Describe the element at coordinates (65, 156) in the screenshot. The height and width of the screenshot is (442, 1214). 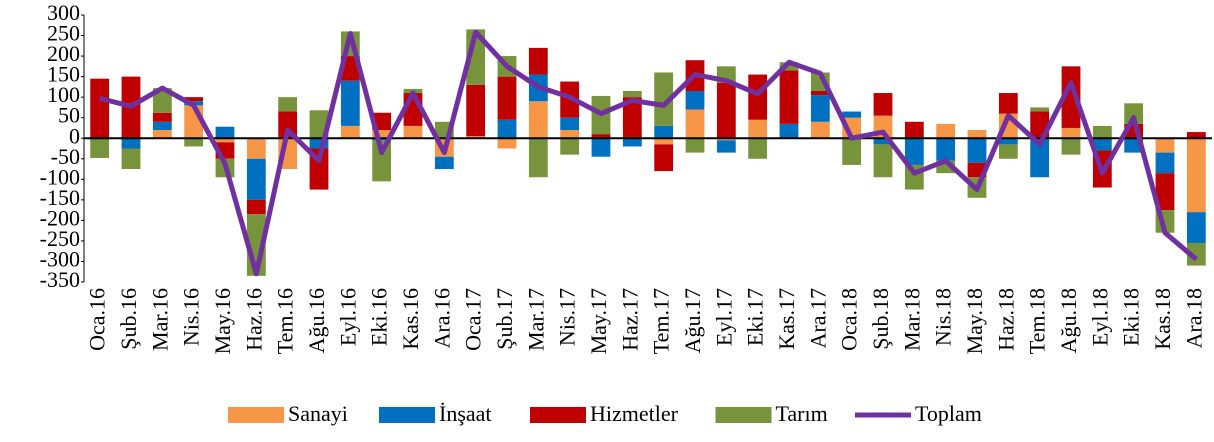
I see `y-tick-label: -50` at that location.